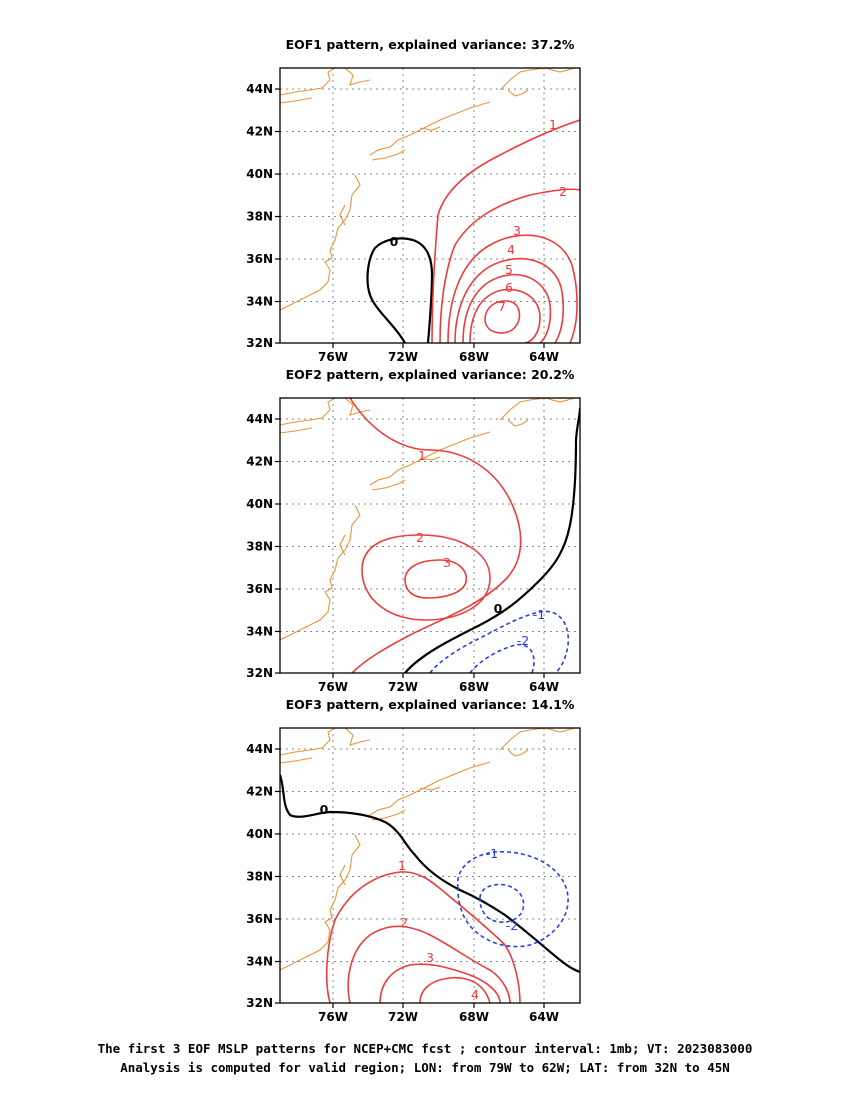  I want to click on eof2-ticks: 44N 42N 40N 38N 36N 34N 32N 76W 72W 68W 64W, so click(402, 553).